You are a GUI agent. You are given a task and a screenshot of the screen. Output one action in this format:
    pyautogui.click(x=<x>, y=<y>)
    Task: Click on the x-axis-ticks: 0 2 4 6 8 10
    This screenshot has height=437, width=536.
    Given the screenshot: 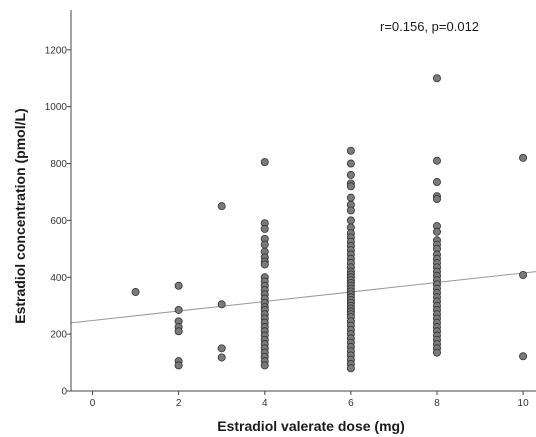 What is the action you would take?
    pyautogui.click(x=309, y=400)
    